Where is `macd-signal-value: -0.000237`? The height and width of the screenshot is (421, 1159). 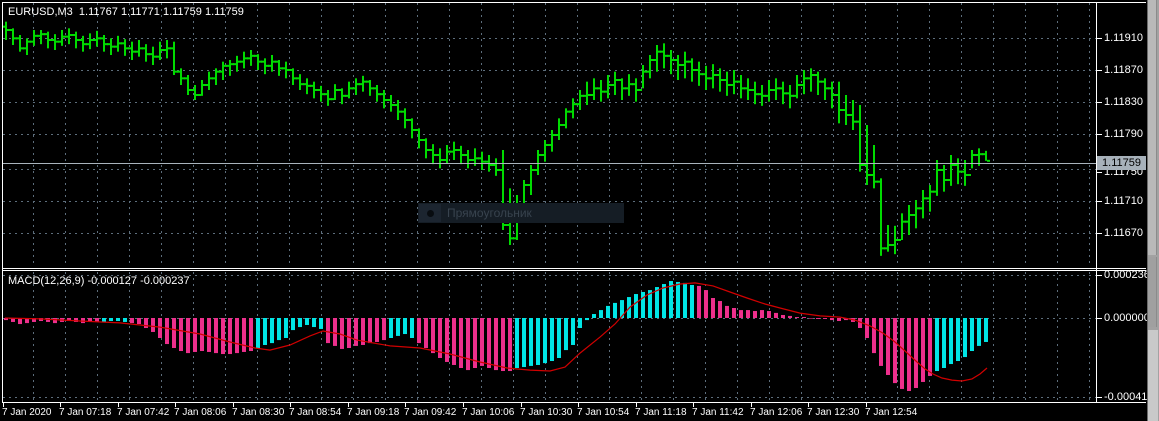
macd-signal-value: -0.000237 is located at coordinates (165, 281).